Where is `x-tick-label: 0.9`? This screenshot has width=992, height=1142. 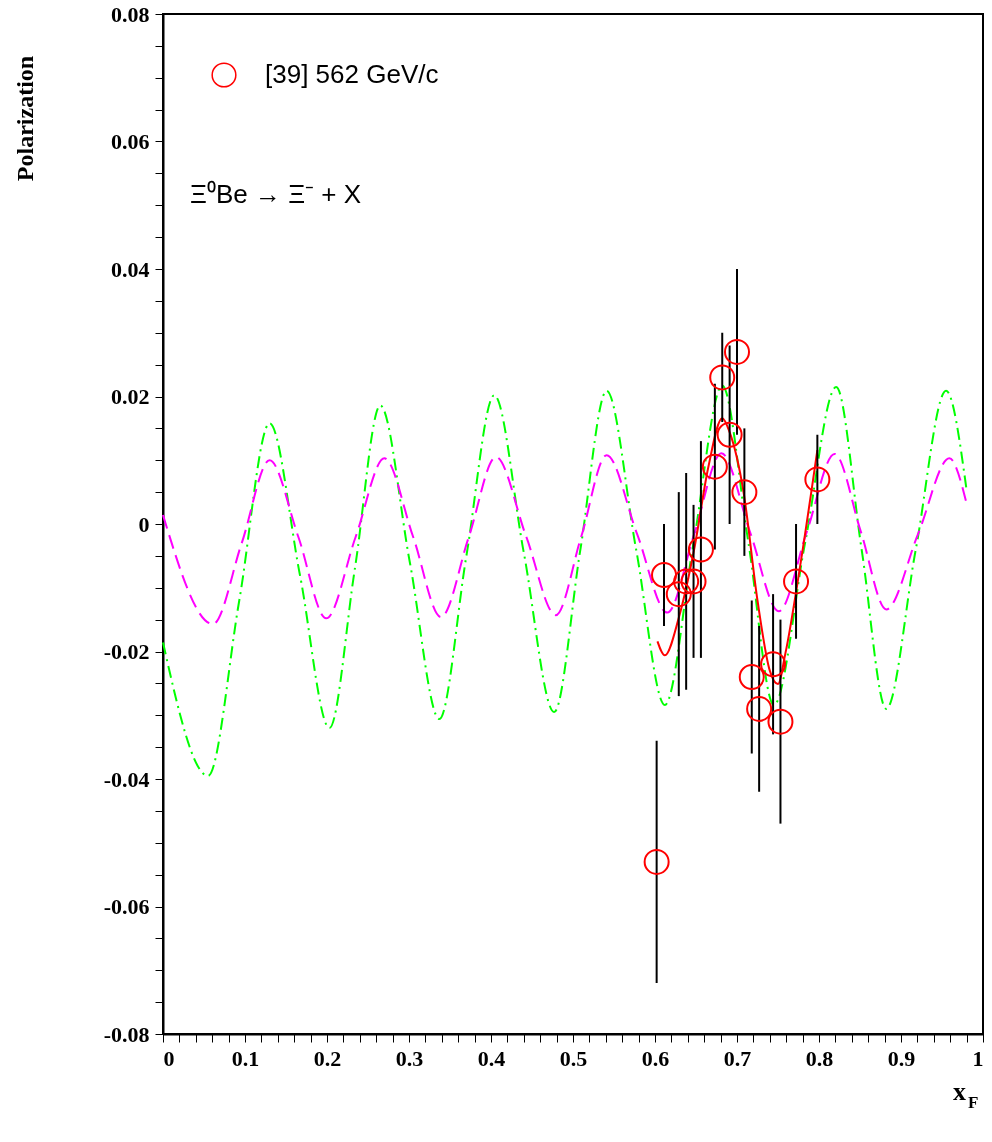
x-tick-label: 0.9 is located at coordinates (901, 1058).